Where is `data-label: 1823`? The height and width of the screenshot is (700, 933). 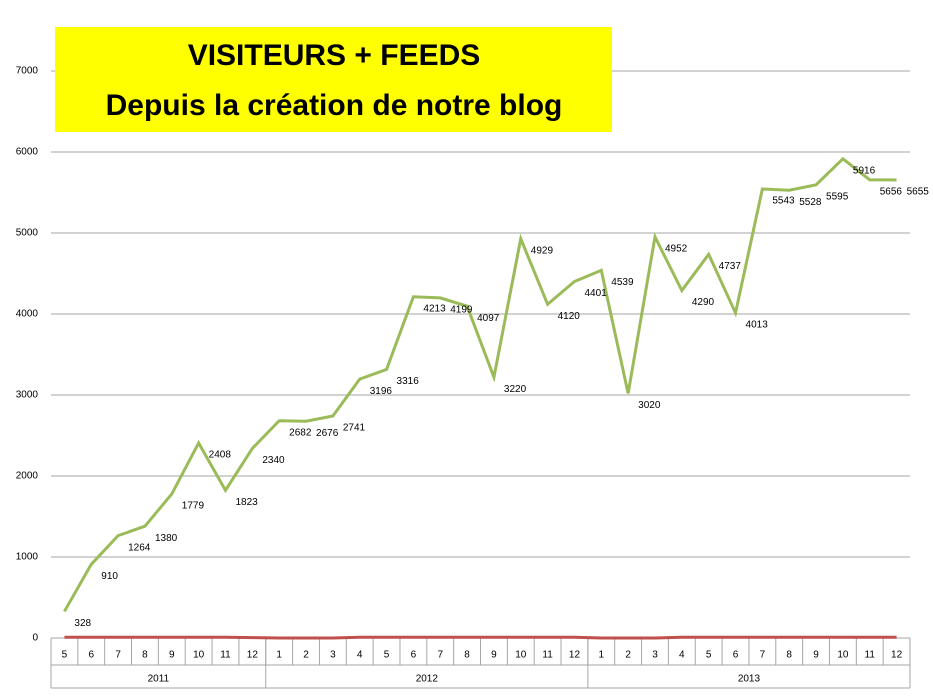
data-label: 1823 is located at coordinates (246, 502).